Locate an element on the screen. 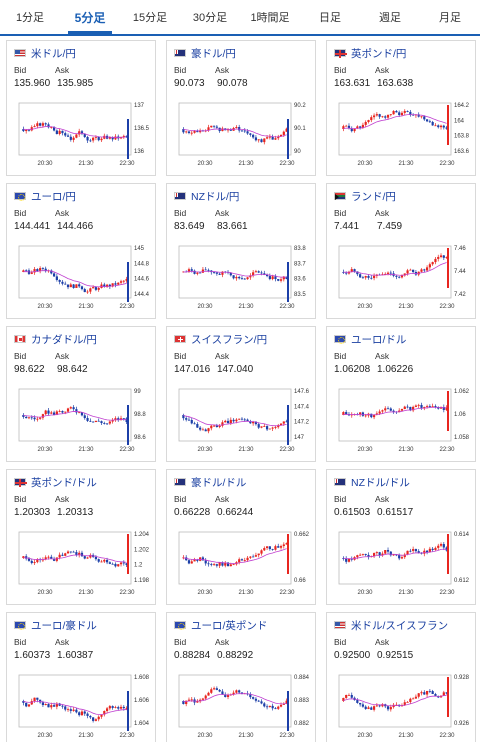 The image size is (480, 742). card-title: 英ポンド/円 is located at coordinates (370, 53).